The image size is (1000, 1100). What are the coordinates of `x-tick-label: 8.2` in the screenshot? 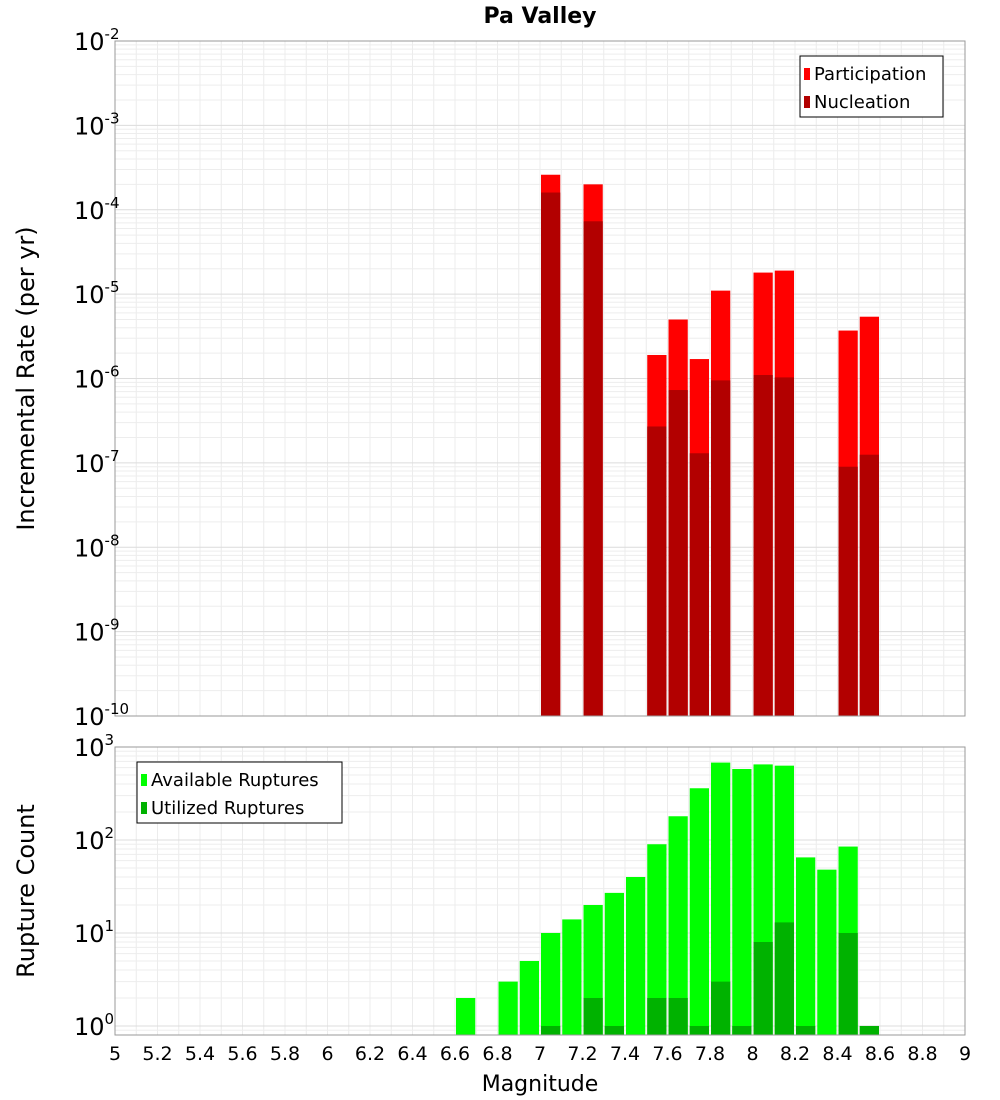 It's located at (795, 1054).